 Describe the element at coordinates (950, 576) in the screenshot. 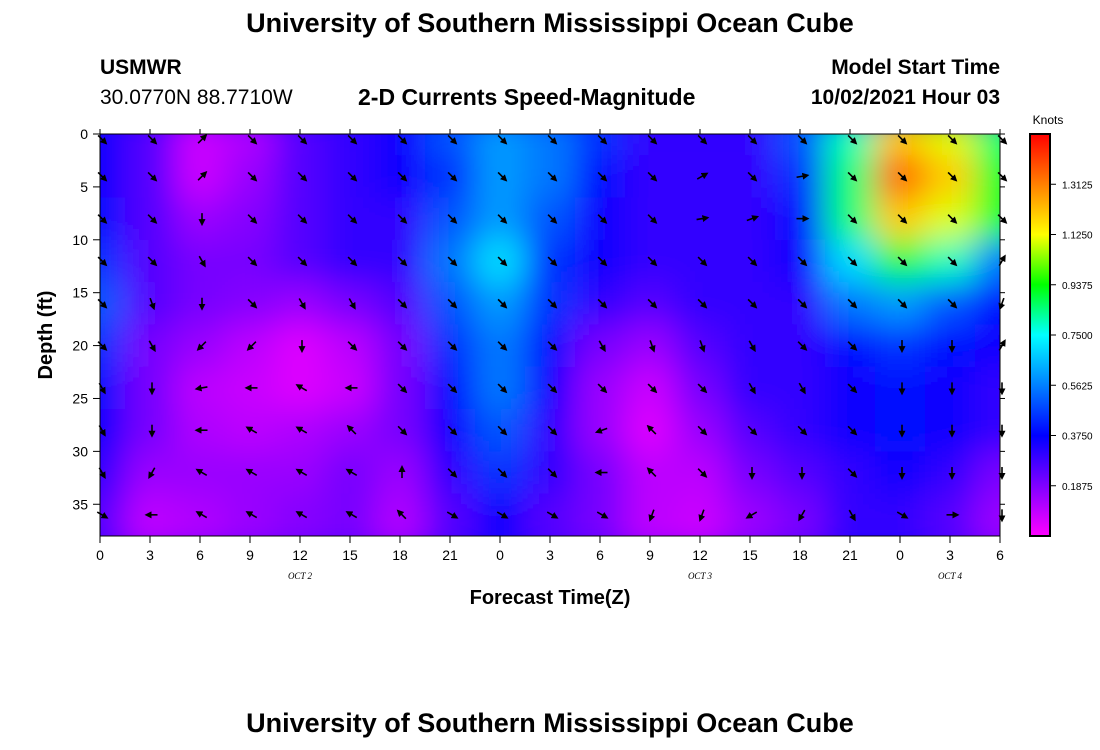

I see `x-date-label: OCT 4` at that location.